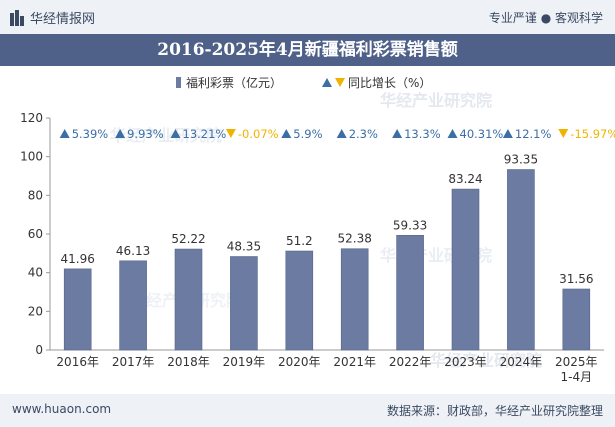  I want to click on x-tick-label: 2017年, so click(133, 362).